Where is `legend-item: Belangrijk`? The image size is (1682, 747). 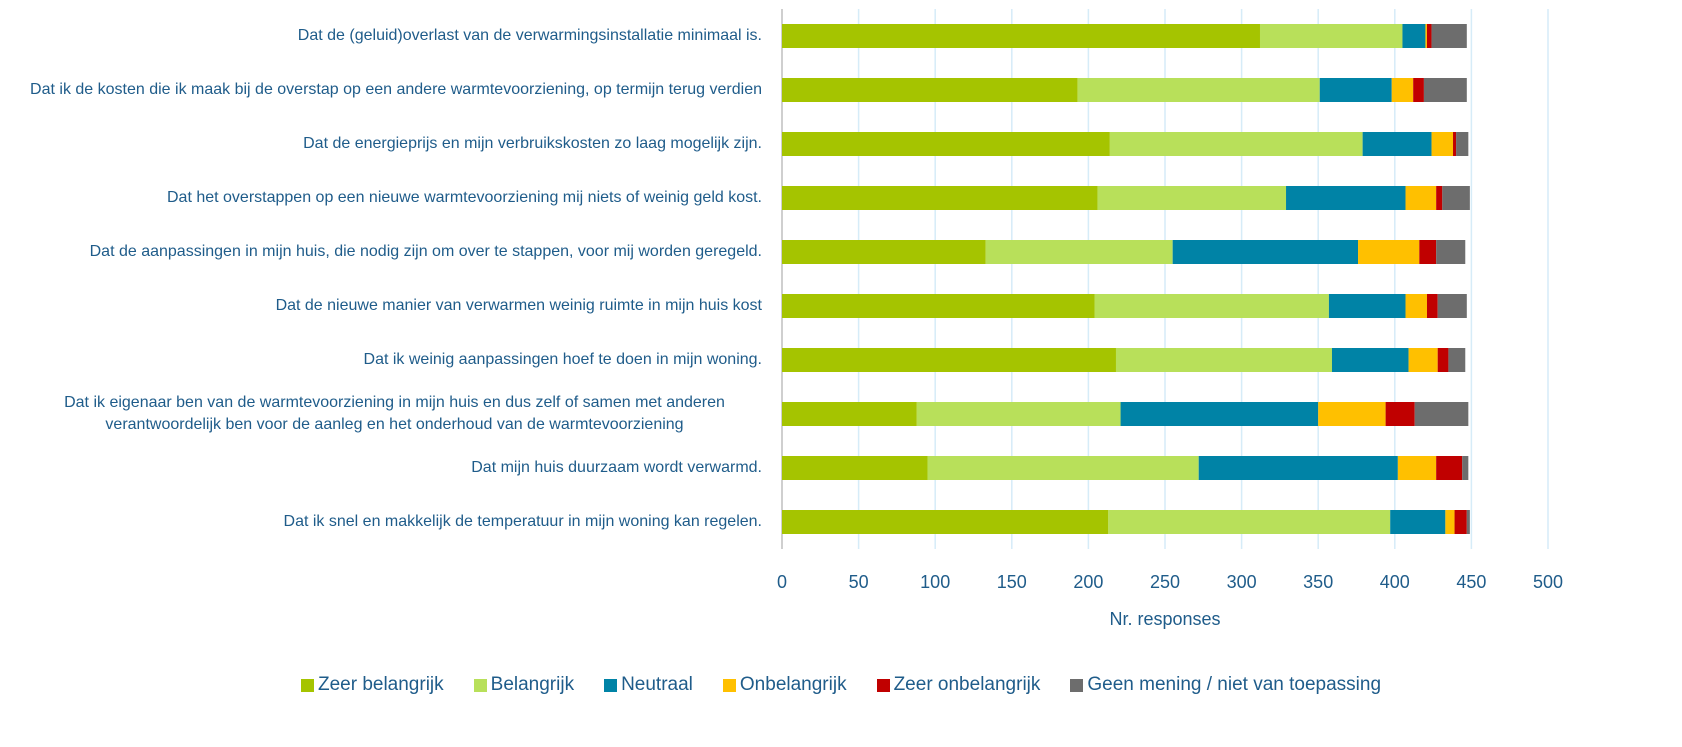 legend-item: Belangrijk is located at coordinates (524, 685).